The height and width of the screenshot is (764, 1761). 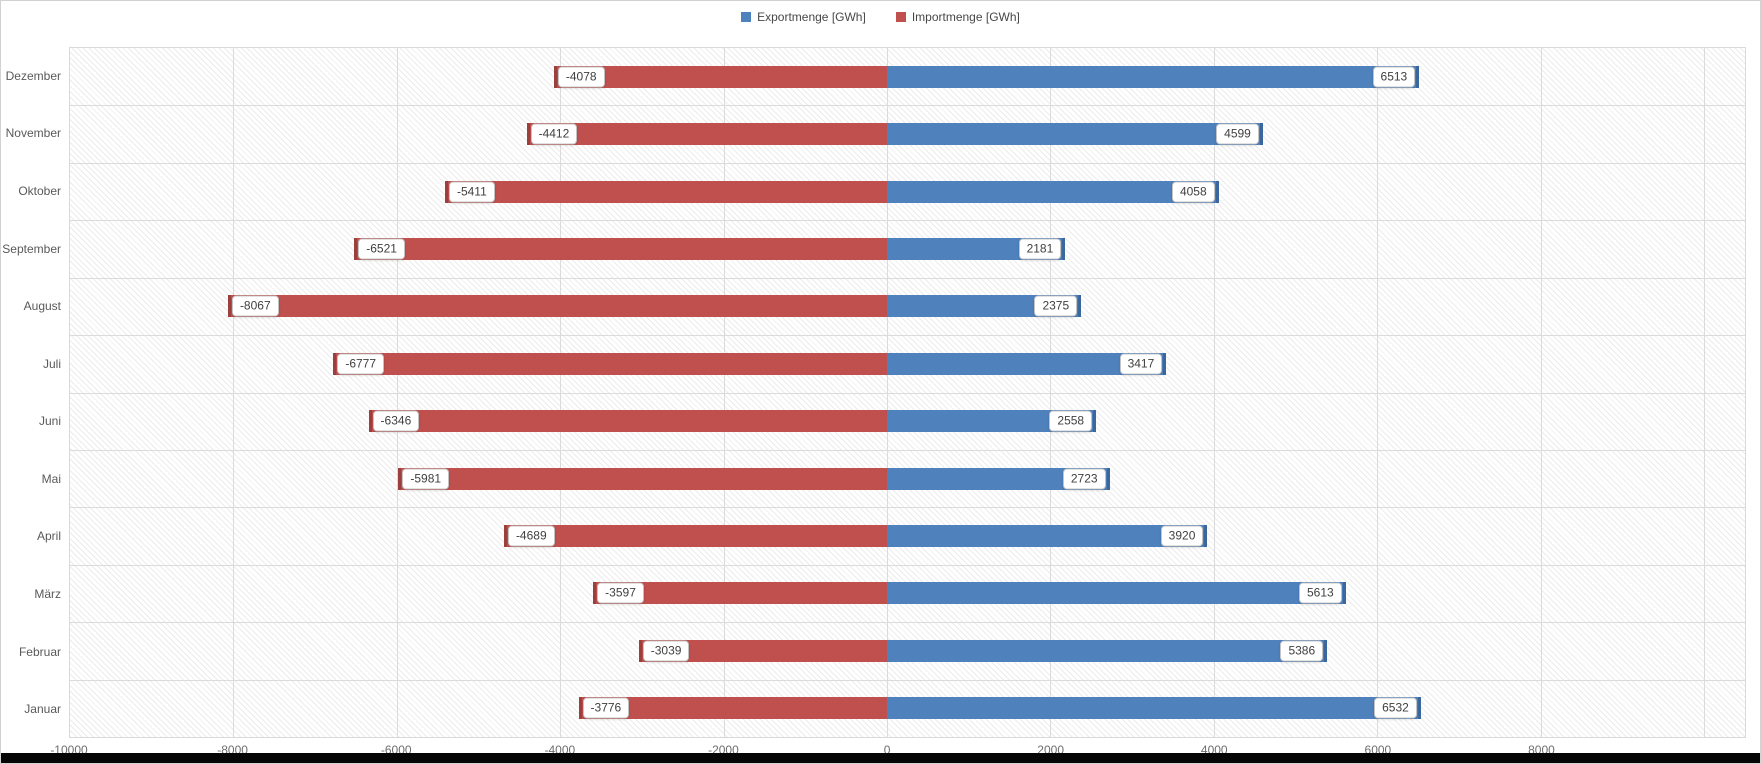 I want to click on bar-value-label: 2375, so click(x=1056, y=306).